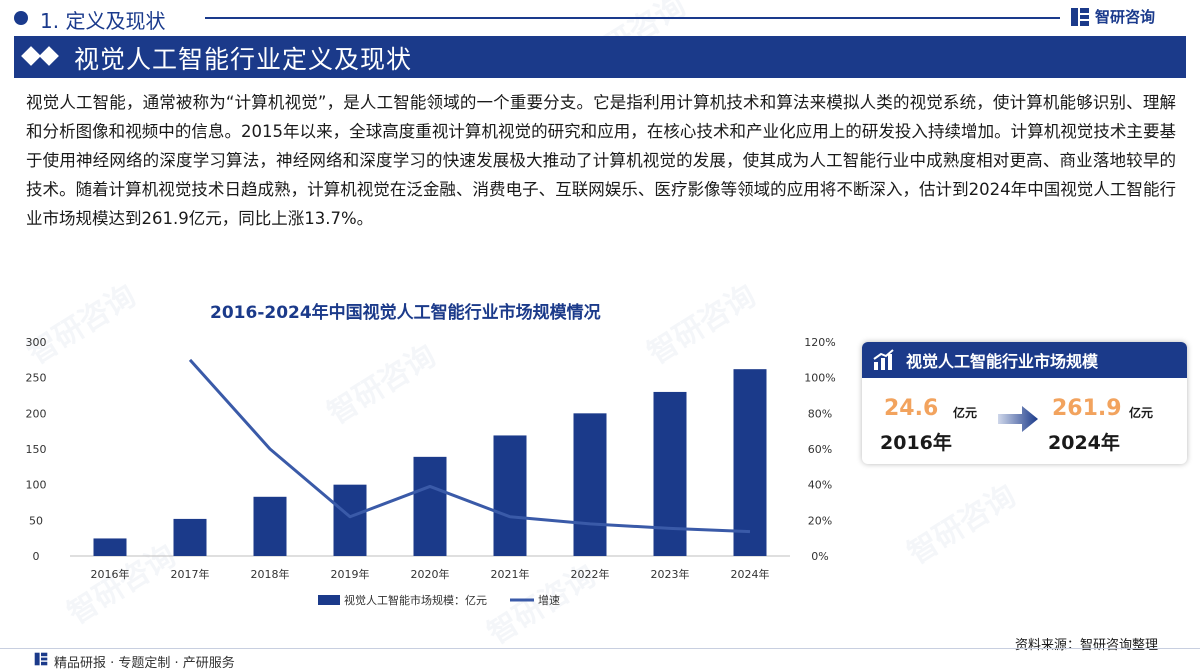  What do you see at coordinates (819, 342) in the screenshot?
I see `y-right-tick-label: 120%` at bounding box center [819, 342].